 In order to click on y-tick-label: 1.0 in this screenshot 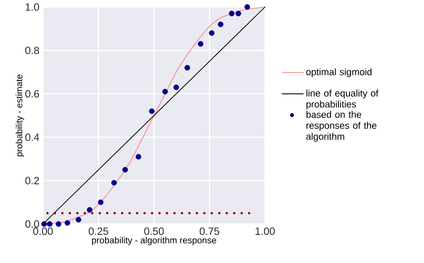, I will do `click(33, 7)`.